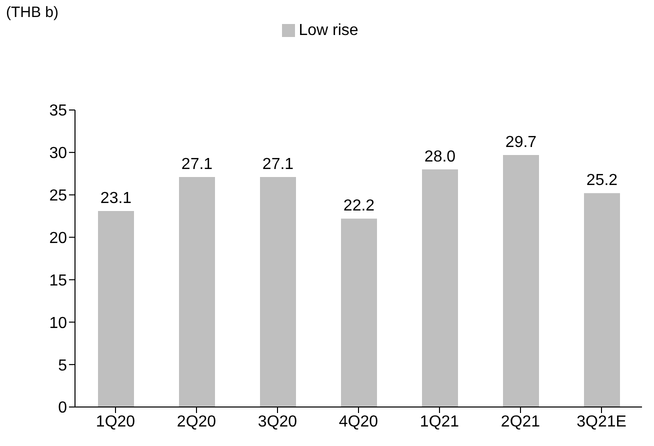 The width and height of the screenshot is (654, 446). What do you see at coordinates (440, 157) in the screenshot?
I see `text: 28.0` at bounding box center [440, 157].